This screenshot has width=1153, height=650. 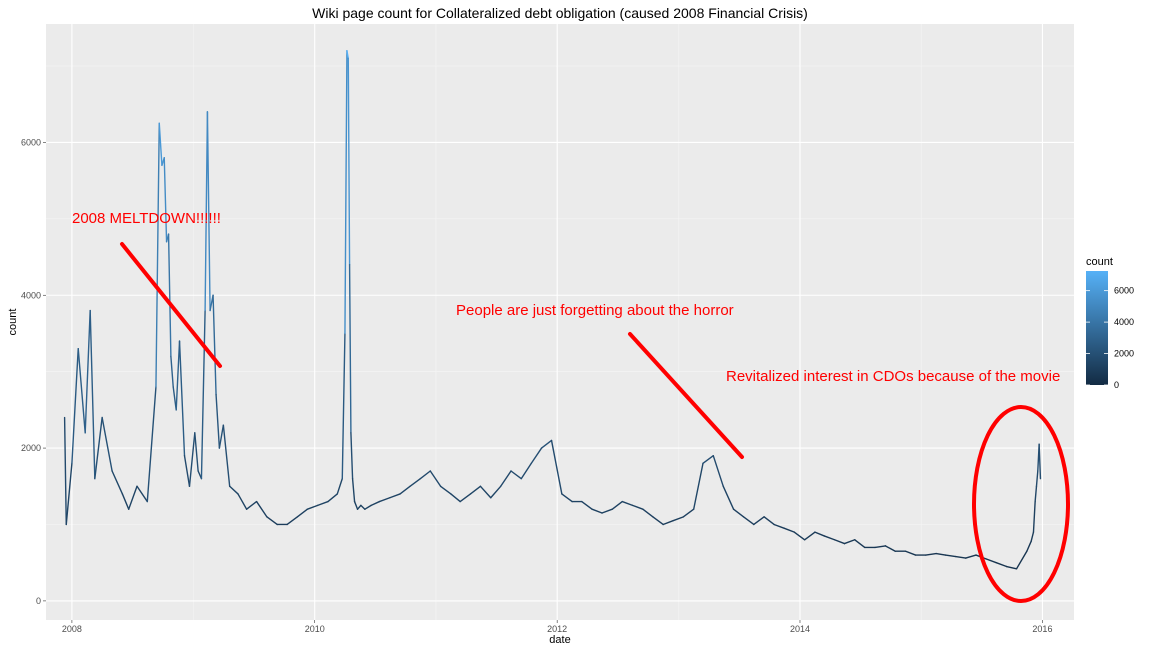 What do you see at coordinates (800, 629) in the screenshot?
I see `x-tick-label: 2014` at bounding box center [800, 629].